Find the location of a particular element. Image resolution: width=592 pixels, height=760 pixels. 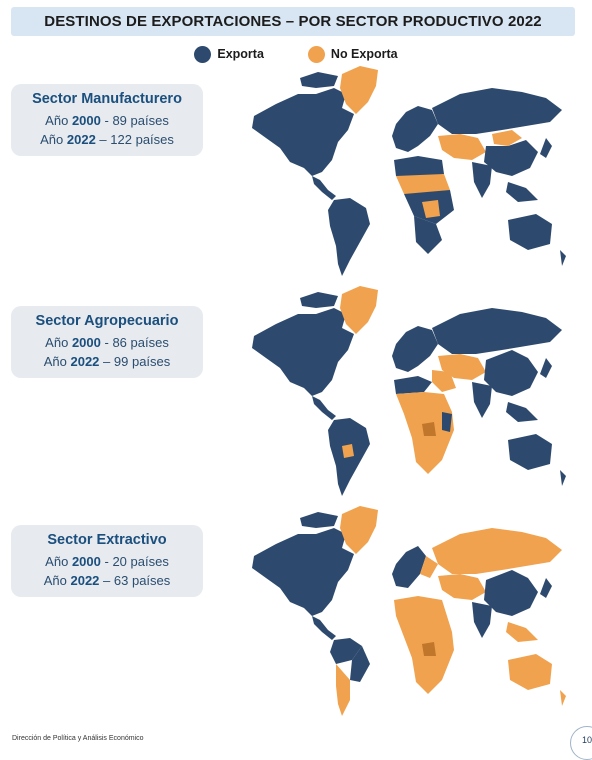

legend-item-exporta: Exporta is located at coordinates (229, 54).